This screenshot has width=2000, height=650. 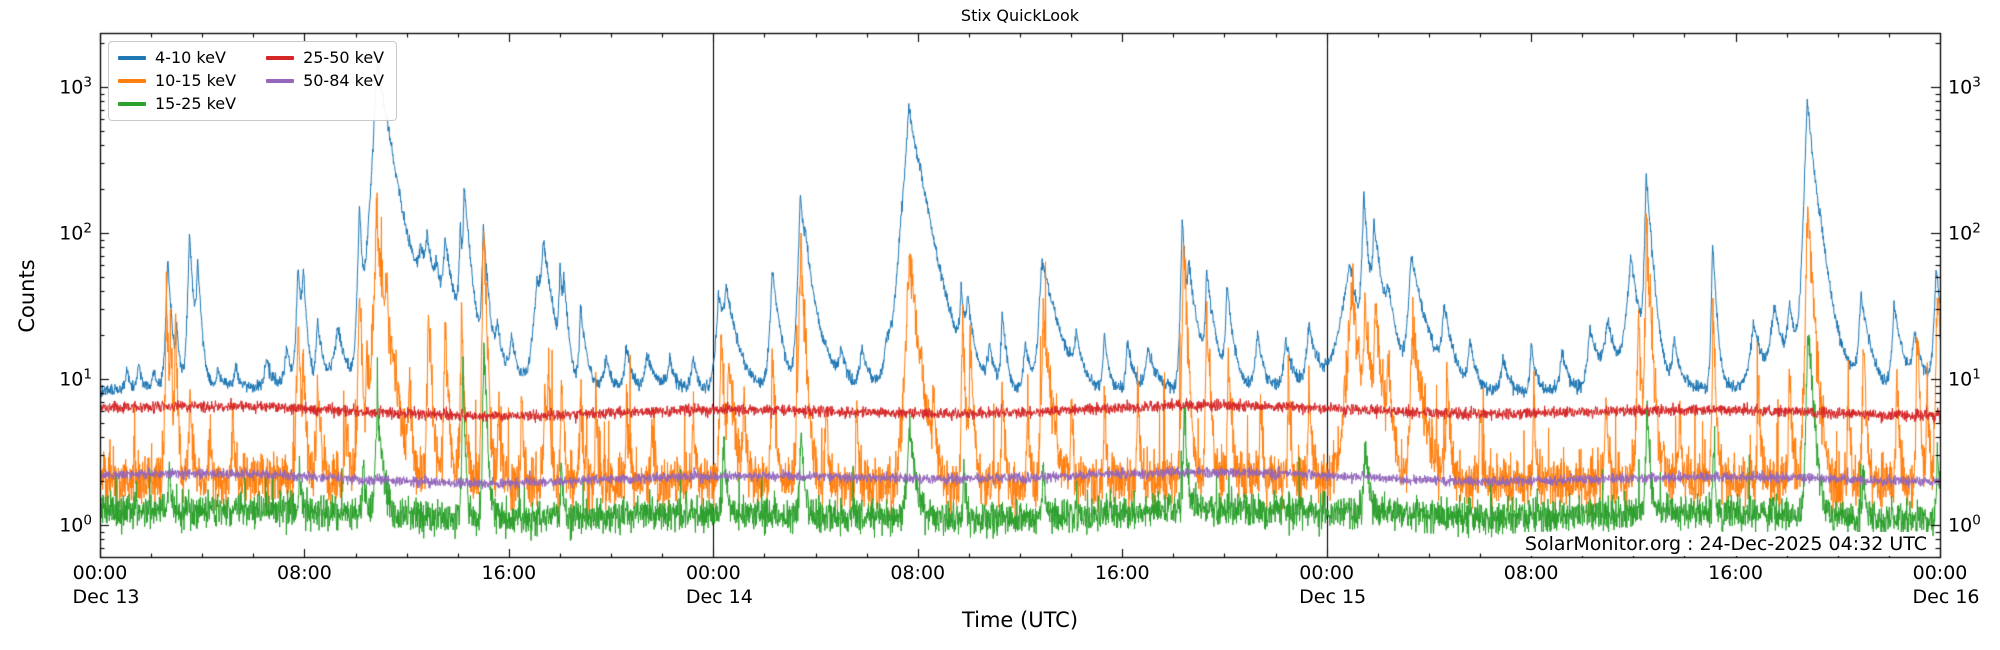 I want to click on legend-item-10-15-kev: 10-15 keV, so click(x=177, y=81).